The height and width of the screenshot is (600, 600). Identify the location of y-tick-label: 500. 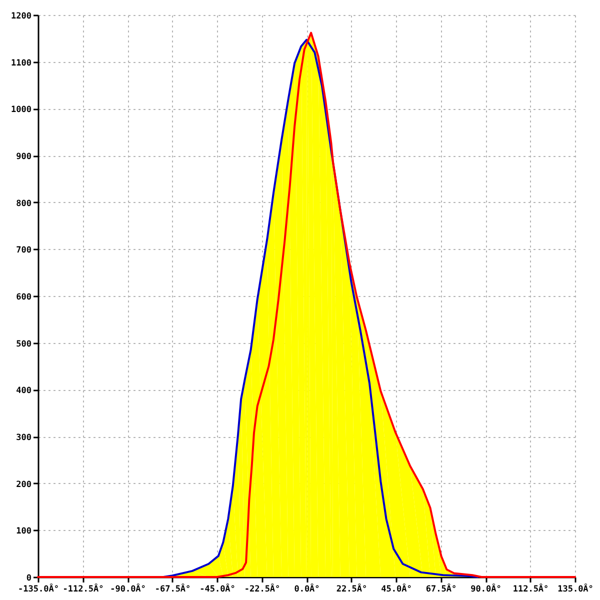
(24, 344).